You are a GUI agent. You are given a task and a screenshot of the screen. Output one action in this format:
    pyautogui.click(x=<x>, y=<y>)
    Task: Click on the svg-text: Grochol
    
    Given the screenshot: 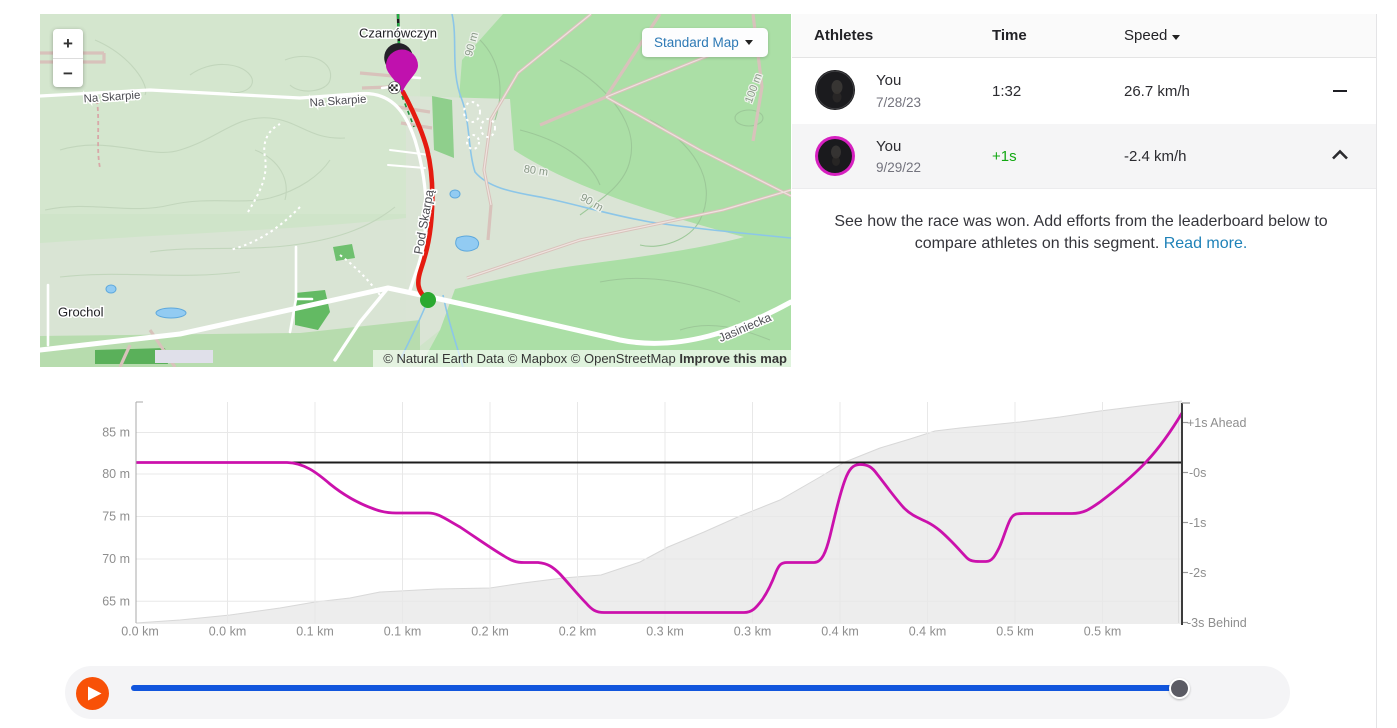 What is the action you would take?
    pyautogui.click(x=81, y=312)
    